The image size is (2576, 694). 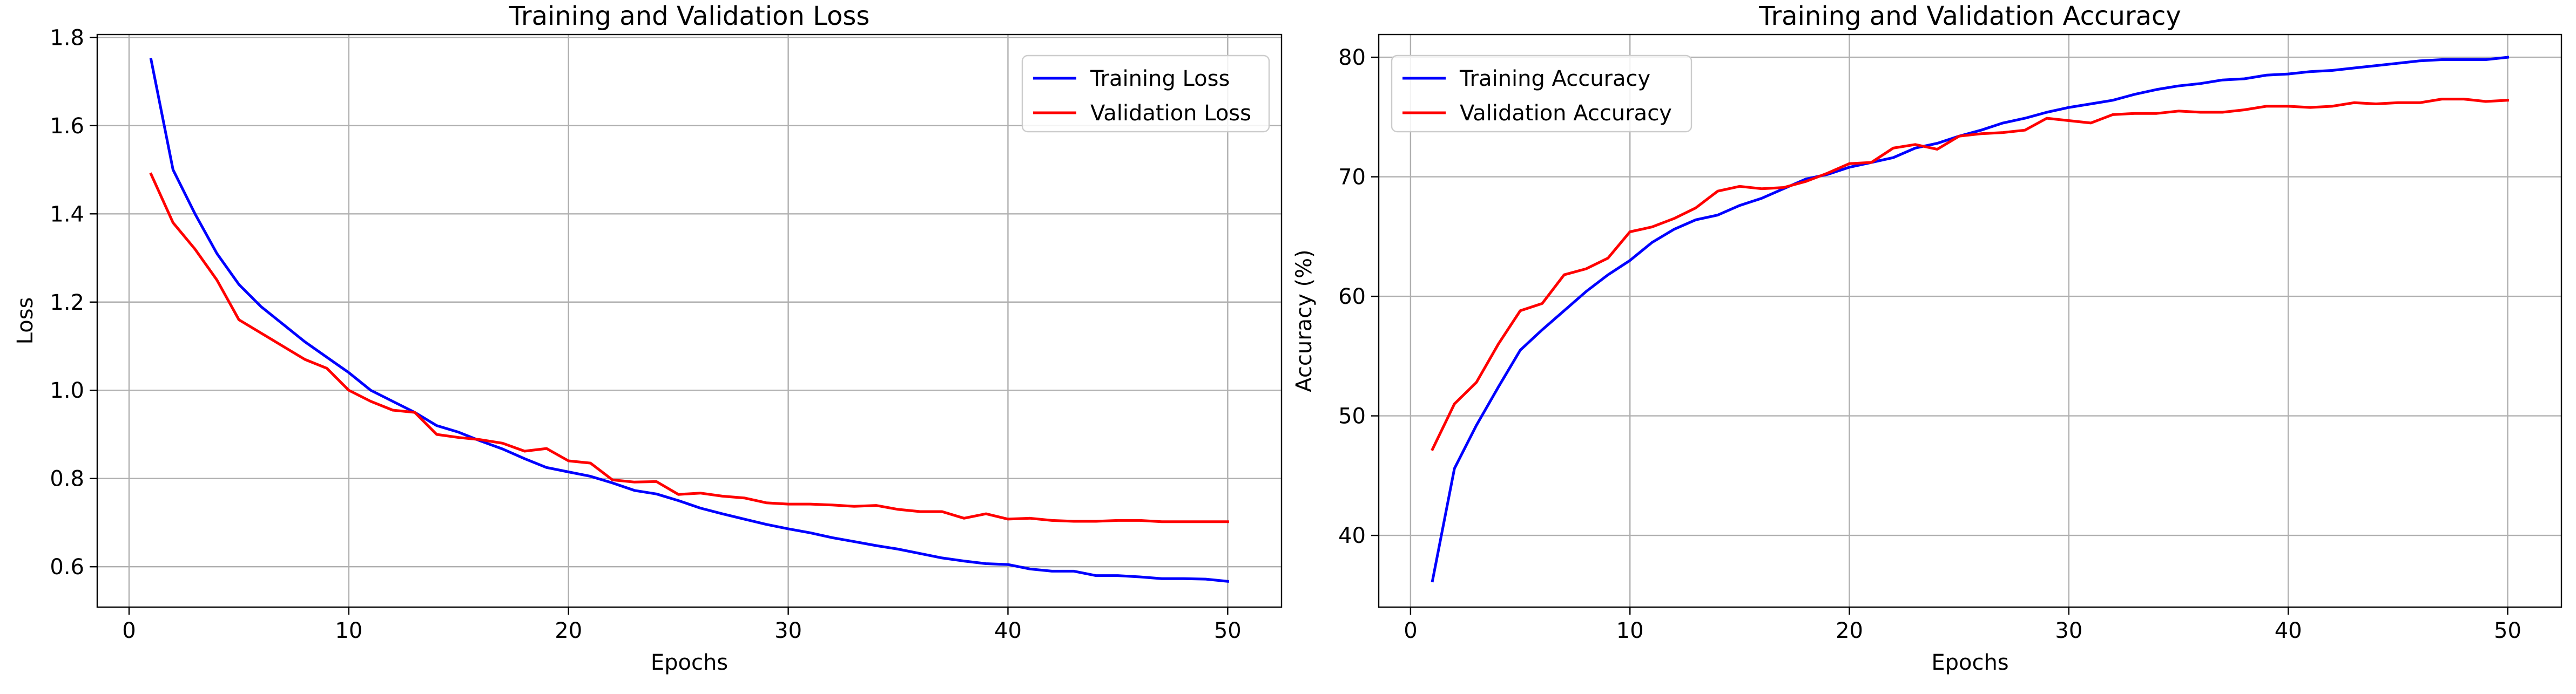 I want to click on chart-title: Training and Validation Accuracy, so click(x=1969, y=16).